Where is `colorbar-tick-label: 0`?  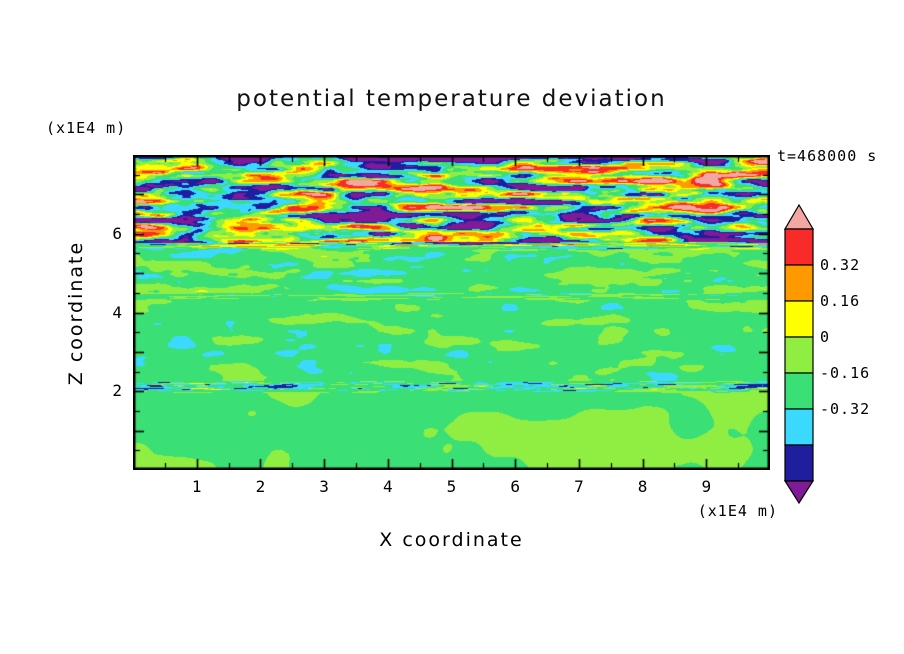 colorbar-tick-label: 0 is located at coordinates (825, 337).